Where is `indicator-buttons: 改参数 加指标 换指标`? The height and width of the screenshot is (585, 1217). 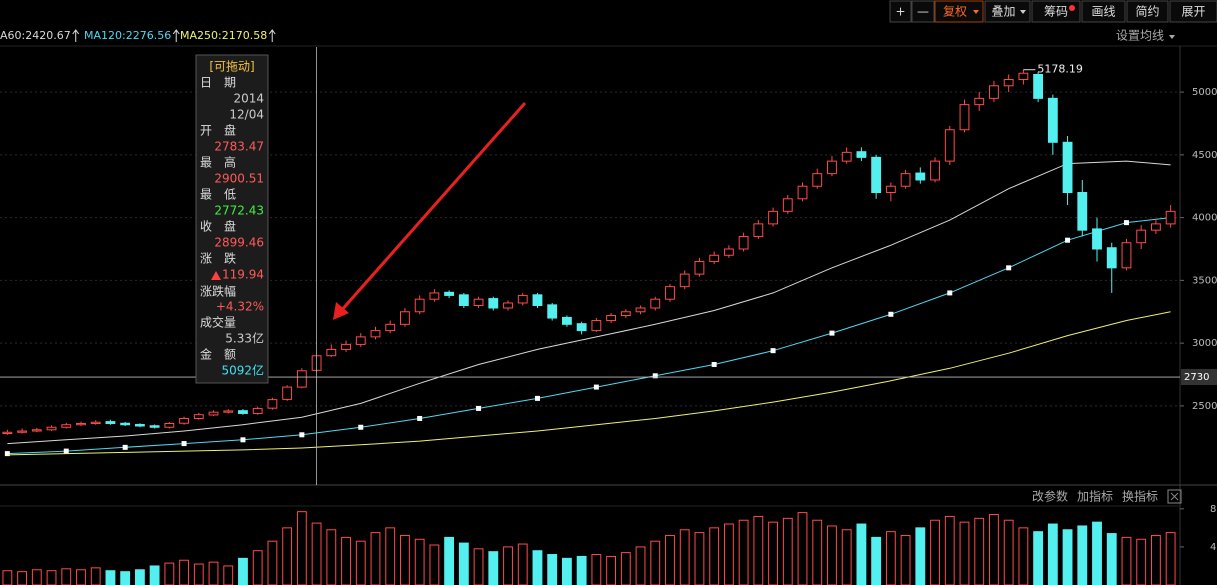 indicator-buttons: 改参数 加指标 换指标 is located at coordinates (1095, 496).